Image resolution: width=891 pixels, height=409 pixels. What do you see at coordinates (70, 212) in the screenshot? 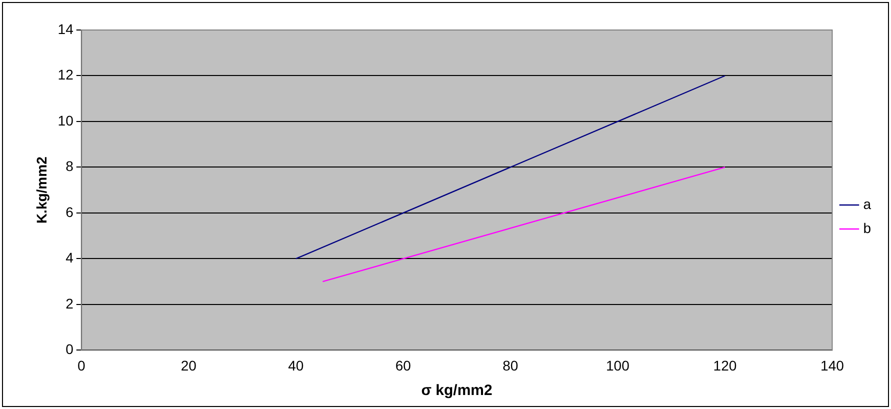
I see `y-tick-label: 6` at bounding box center [70, 212].